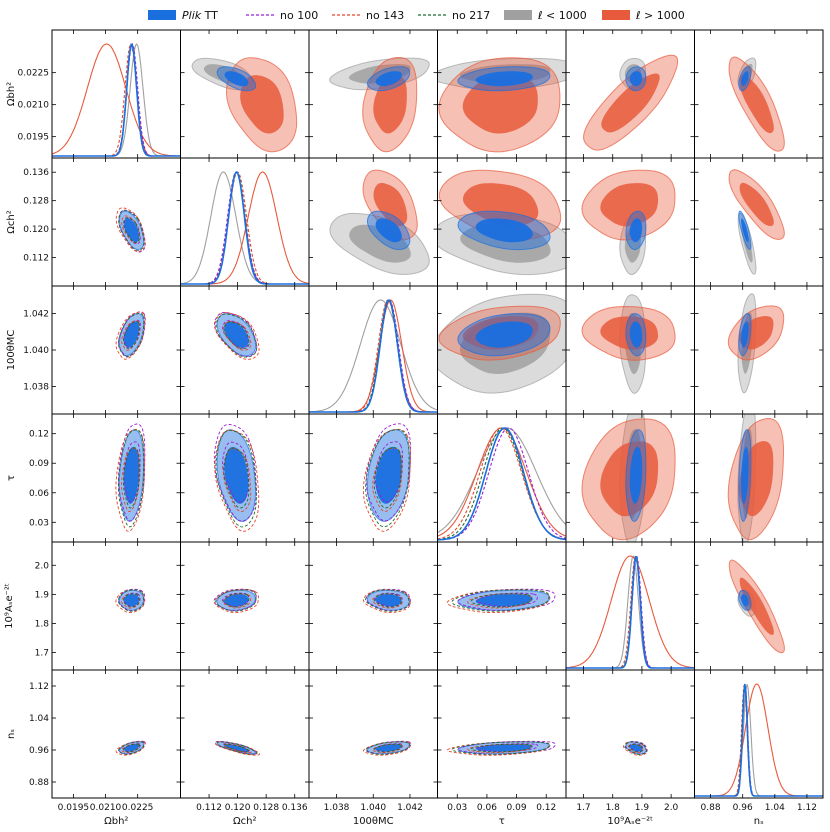 The image size is (830, 832). What do you see at coordinates (373, 821) in the screenshot?
I see `x-axis-label: 100θMC` at bounding box center [373, 821].